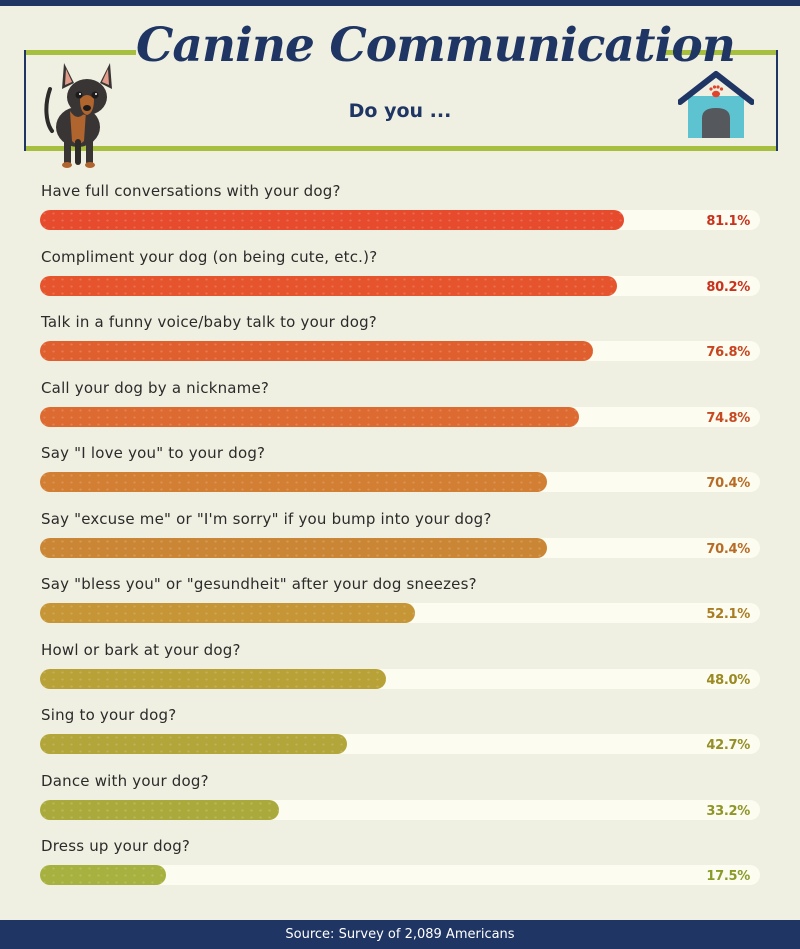 This screenshot has height=949, width=800. I want to click on value-label: 33.2%, so click(728, 811).